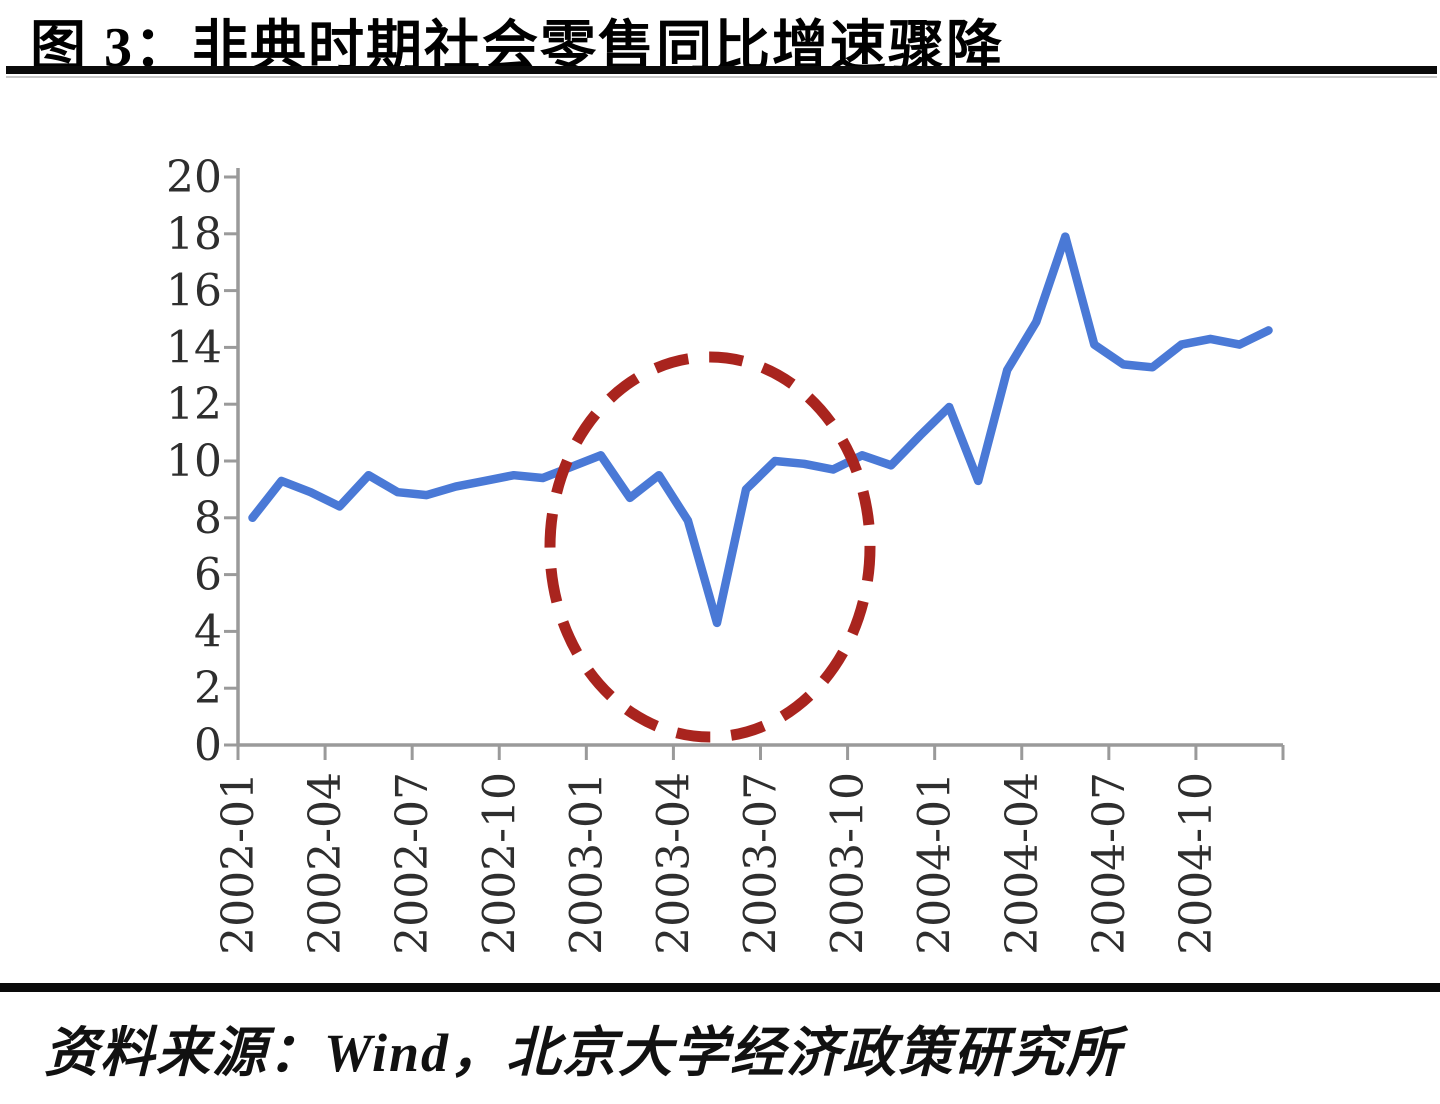 The height and width of the screenshot is (1104, 1440). Describe the element at coordinates (673, 863) in the screenshot. I see `x-axis-tick-label: 2003-04` at that location.